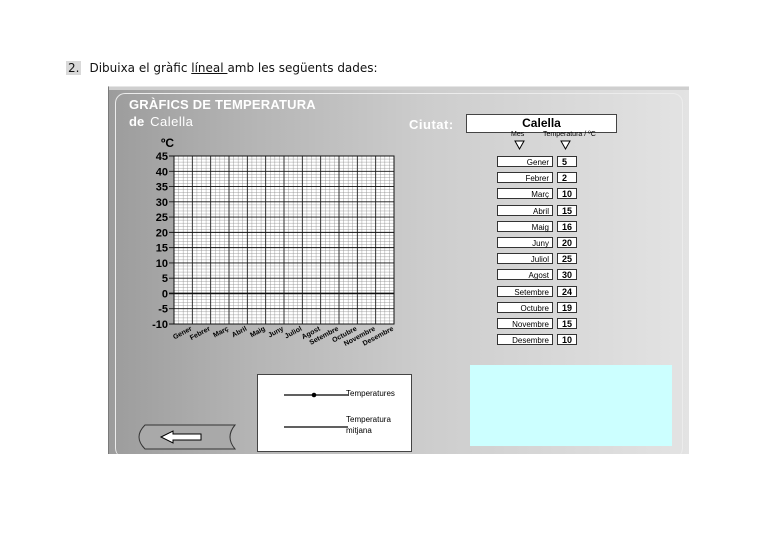  What do you see at coordinates (162, 218) in the screenshot?
I see `y-tick-label: 25` at bounding box center [162, 218].